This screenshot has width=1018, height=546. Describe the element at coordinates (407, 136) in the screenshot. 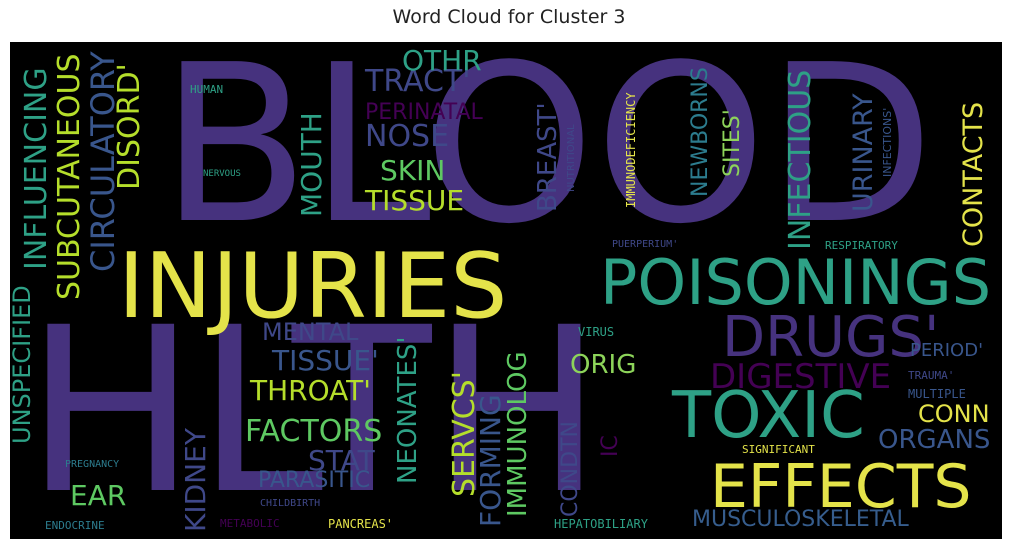

I see `word: NOSE` at that location.